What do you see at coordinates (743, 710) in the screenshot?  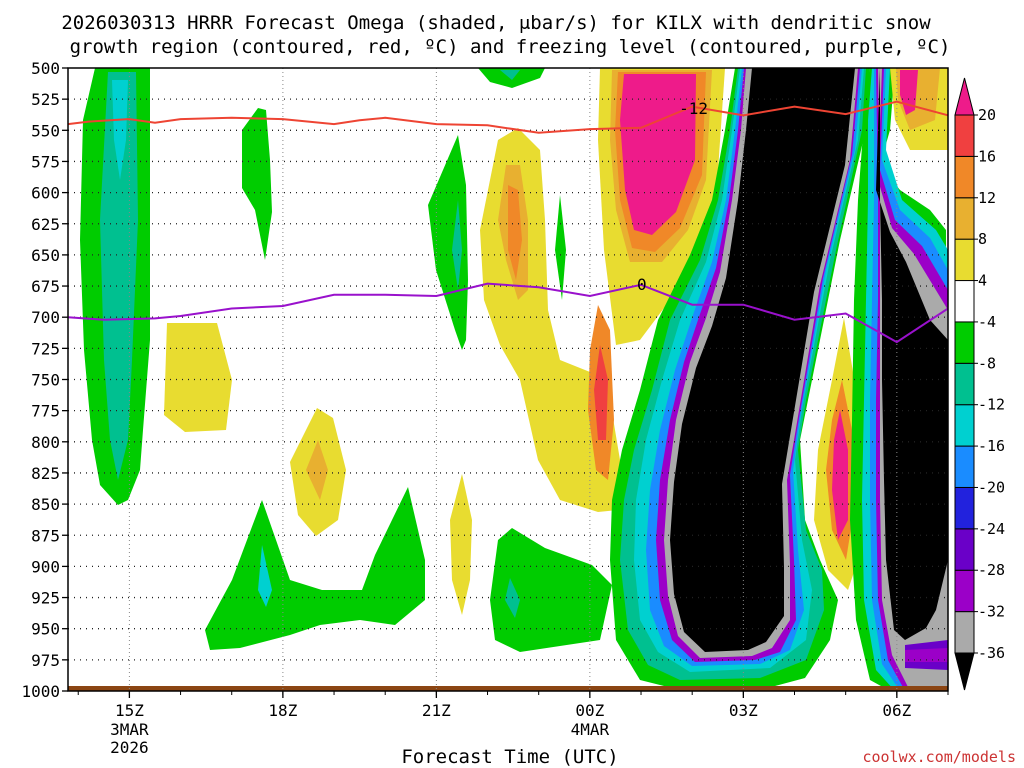 I see `x-tick-label: 03Z` at bounding box center [743, 710].